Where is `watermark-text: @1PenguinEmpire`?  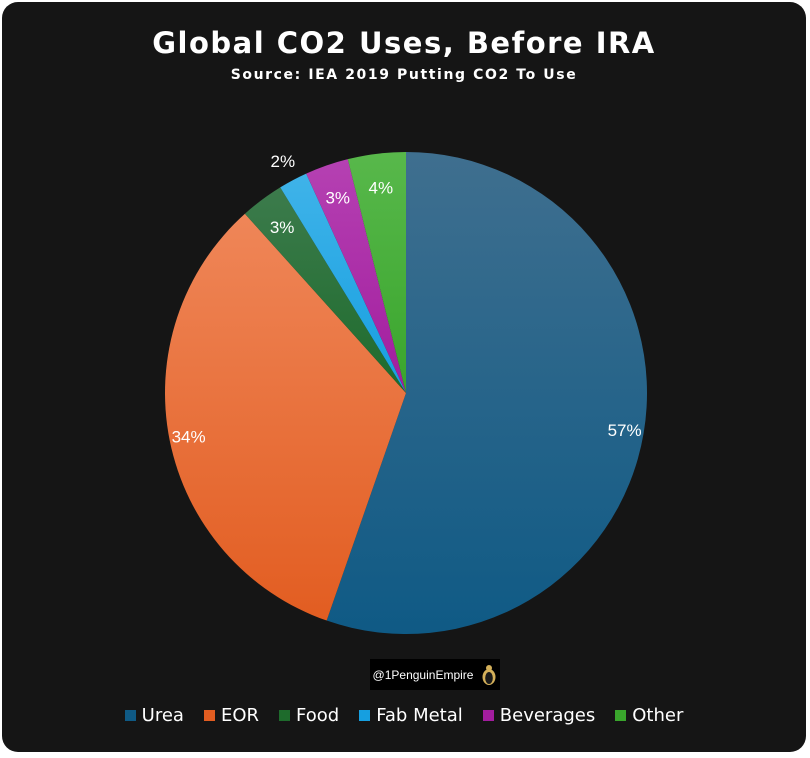 watermark-text: @1PenguinEmpire is located at coordinates (423, 674).